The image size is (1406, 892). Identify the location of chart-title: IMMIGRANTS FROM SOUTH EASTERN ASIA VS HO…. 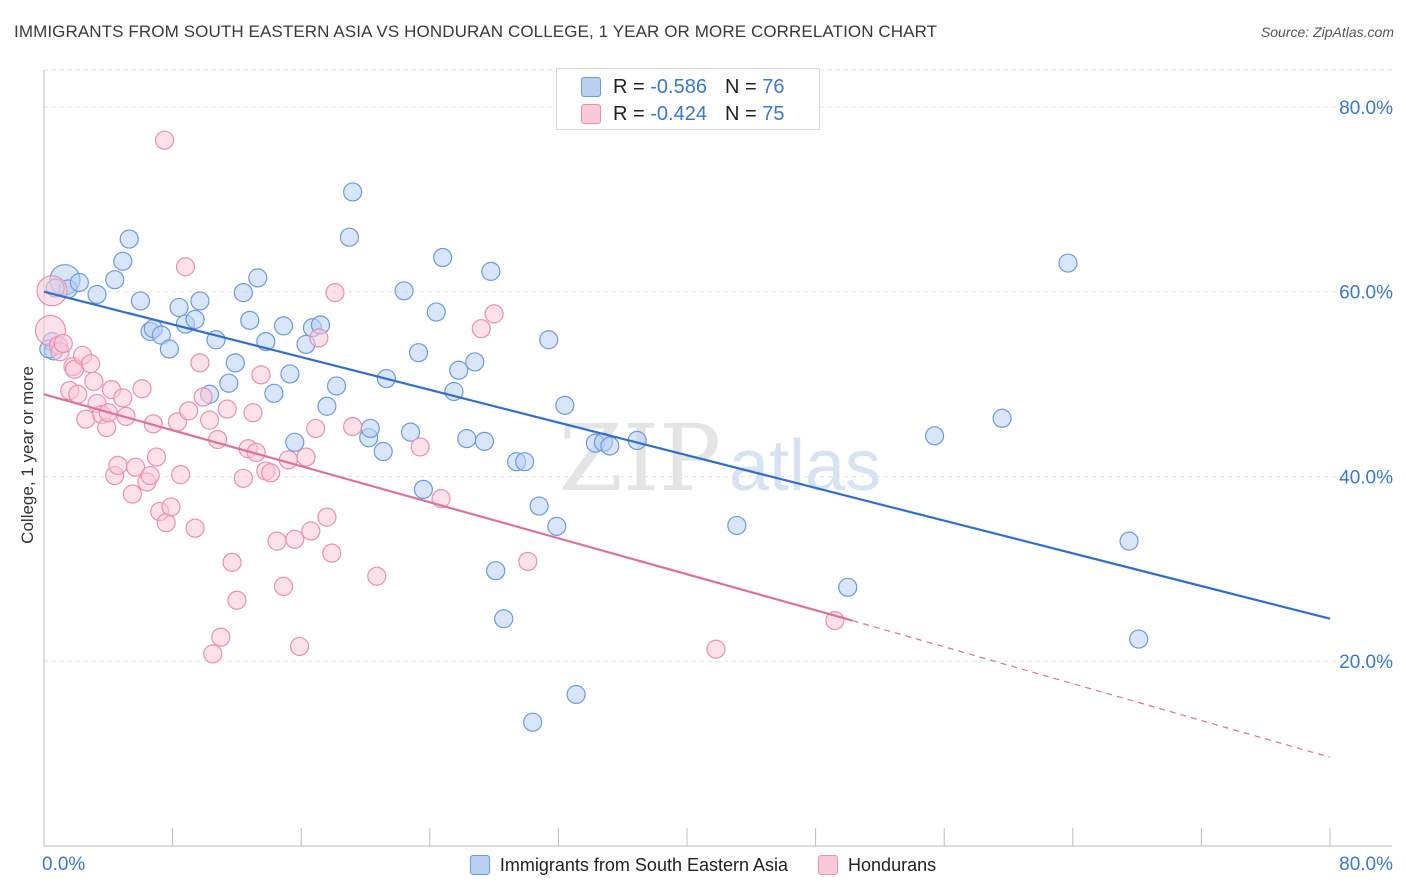
(476, 31).